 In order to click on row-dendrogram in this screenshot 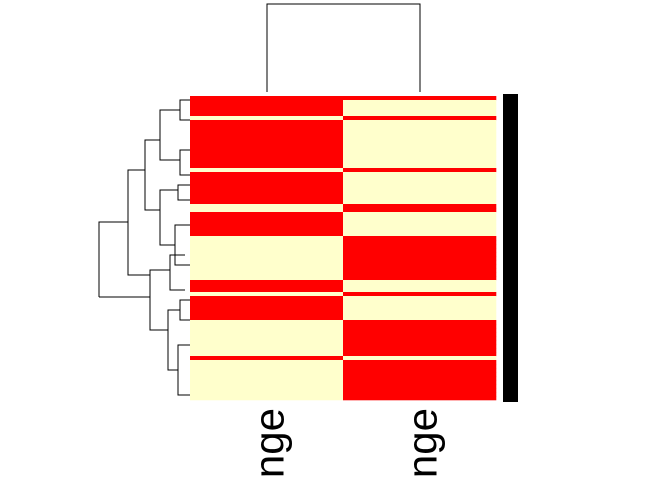, I will do `click(144, 247)`.